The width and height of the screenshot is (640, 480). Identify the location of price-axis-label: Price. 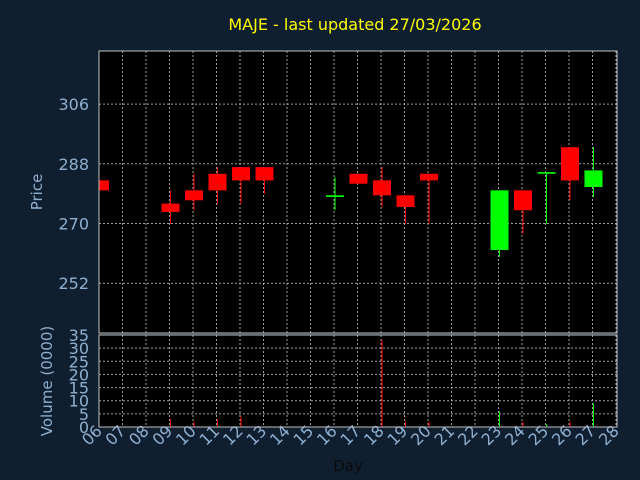
(37, 192).